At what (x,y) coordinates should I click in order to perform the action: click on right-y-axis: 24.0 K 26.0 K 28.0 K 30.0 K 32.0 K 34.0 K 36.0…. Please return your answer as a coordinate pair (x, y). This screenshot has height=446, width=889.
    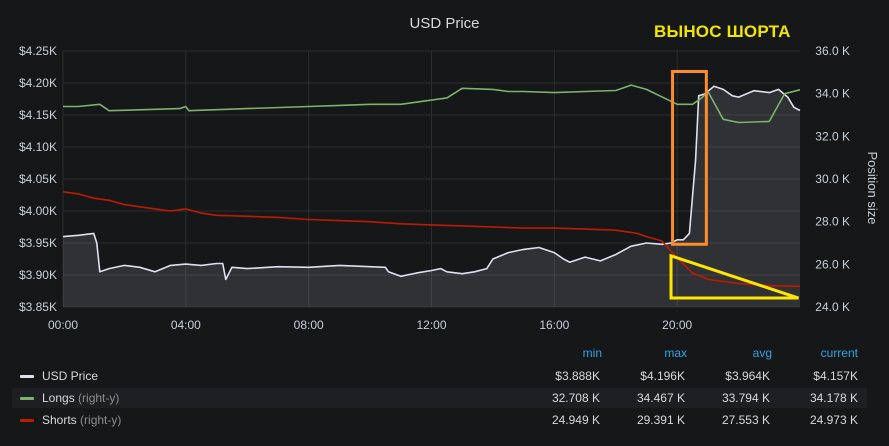
    Looking at the image, I should click on (832, 179).